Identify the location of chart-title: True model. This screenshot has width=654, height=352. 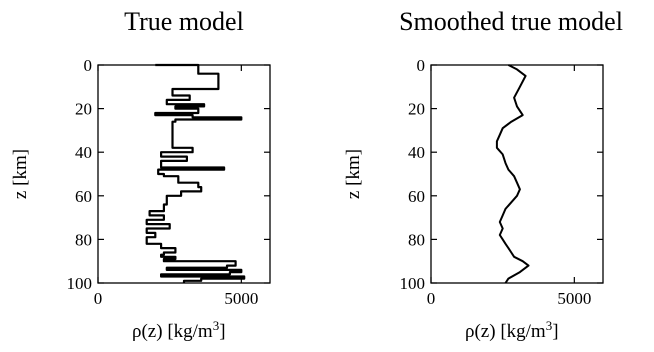
(184, 21).